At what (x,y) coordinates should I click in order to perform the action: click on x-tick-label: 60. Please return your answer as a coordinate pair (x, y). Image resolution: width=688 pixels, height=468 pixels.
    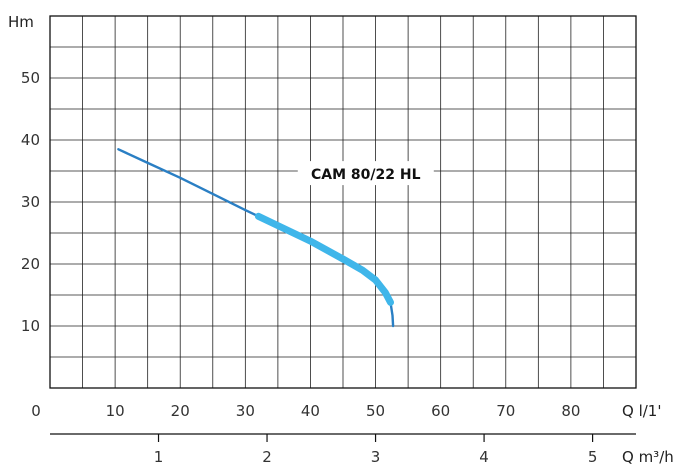
    Looking at the image, I should click on (440, 411).